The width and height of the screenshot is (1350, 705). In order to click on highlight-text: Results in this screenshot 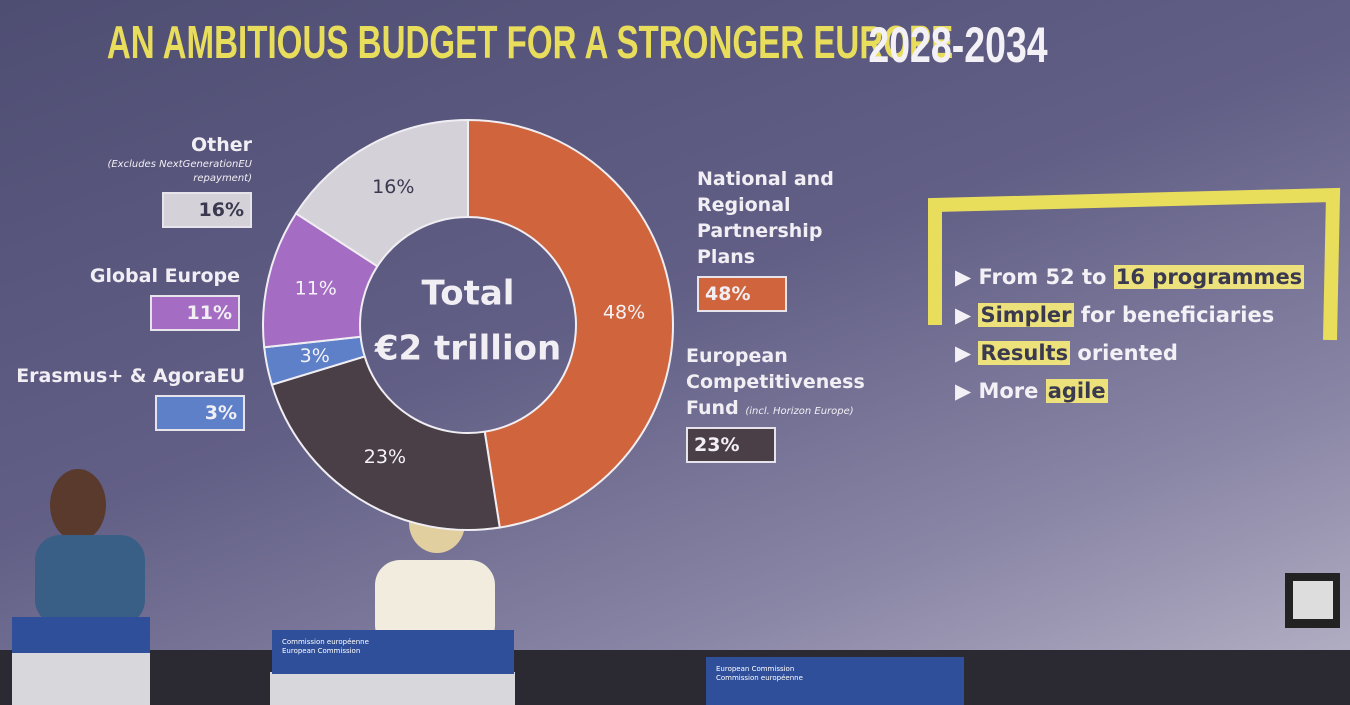, I will do `click(1024, 353)`.